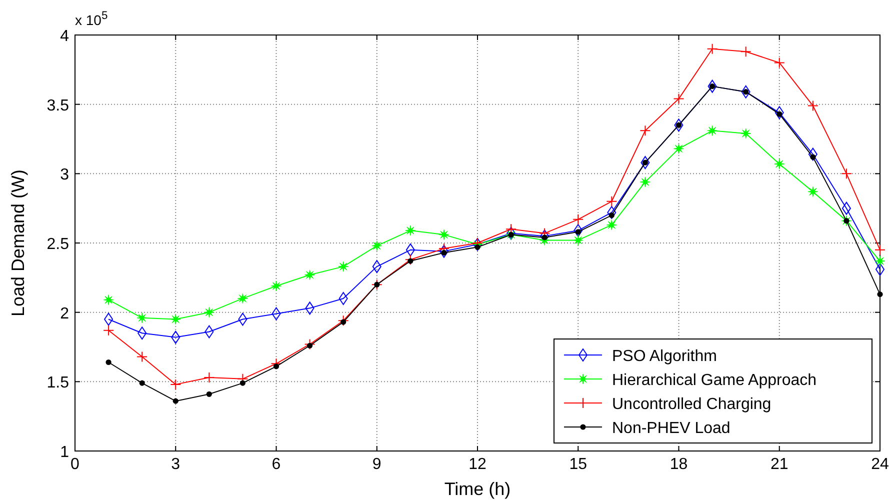  What do you see at coordinates (578, 464) in the screenshot?
I see `x-tick-label: 15` at bounding box center [578, 464].